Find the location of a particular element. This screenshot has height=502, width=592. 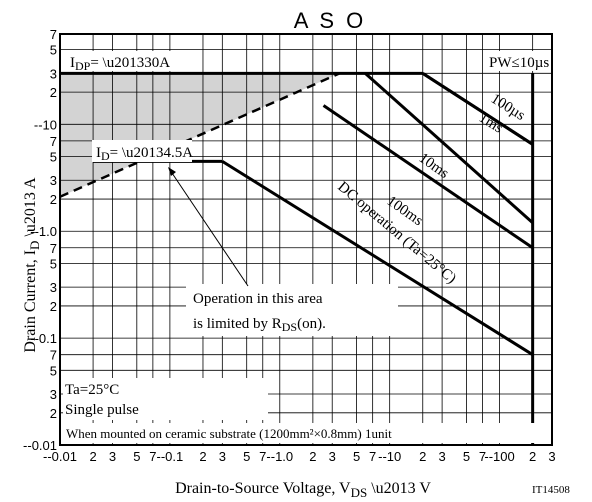

x-tick-label: --1.0 is located at coordinates (279, 456).